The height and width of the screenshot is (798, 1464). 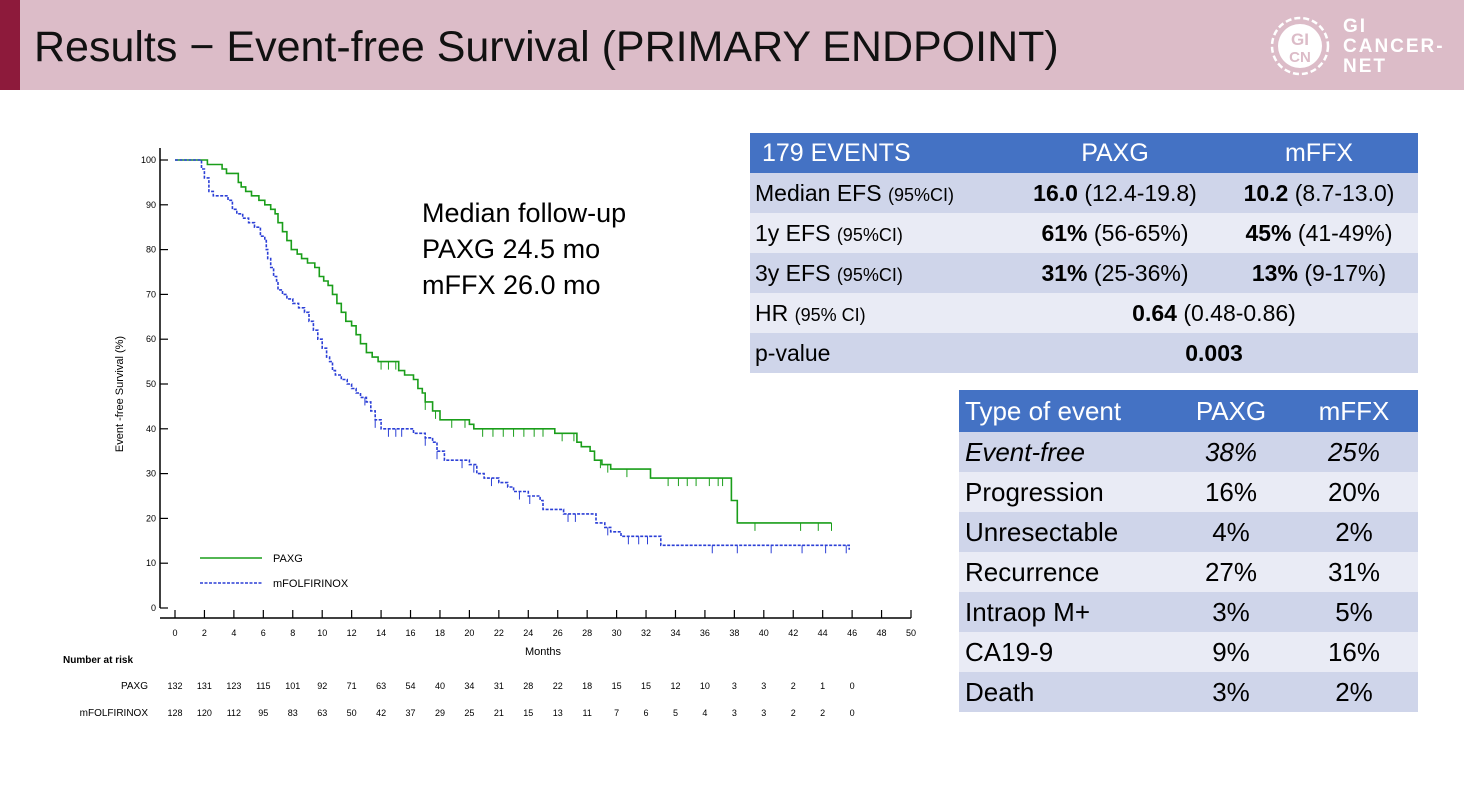 I want to click on x-tick-label: 12, so click(x=352, y=633).